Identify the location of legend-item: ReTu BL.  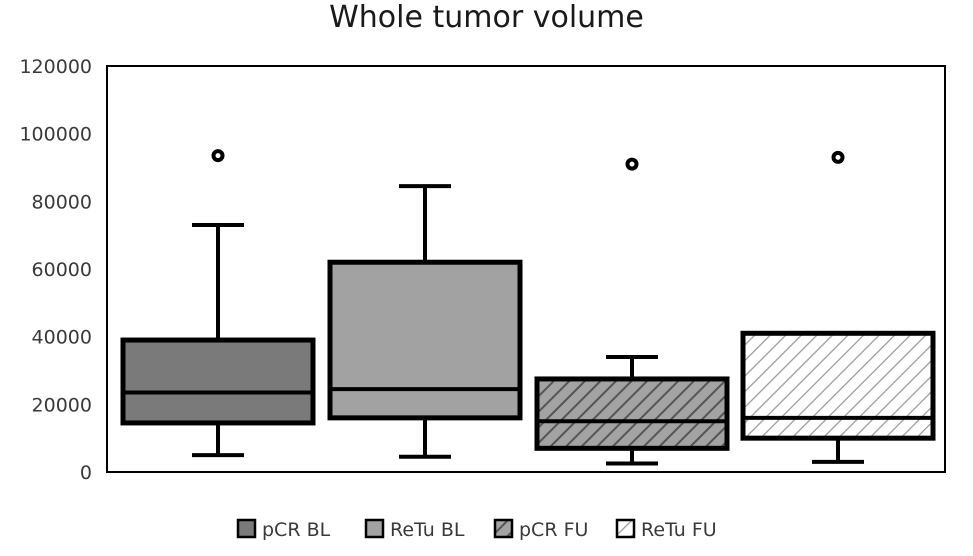
(414, 529).